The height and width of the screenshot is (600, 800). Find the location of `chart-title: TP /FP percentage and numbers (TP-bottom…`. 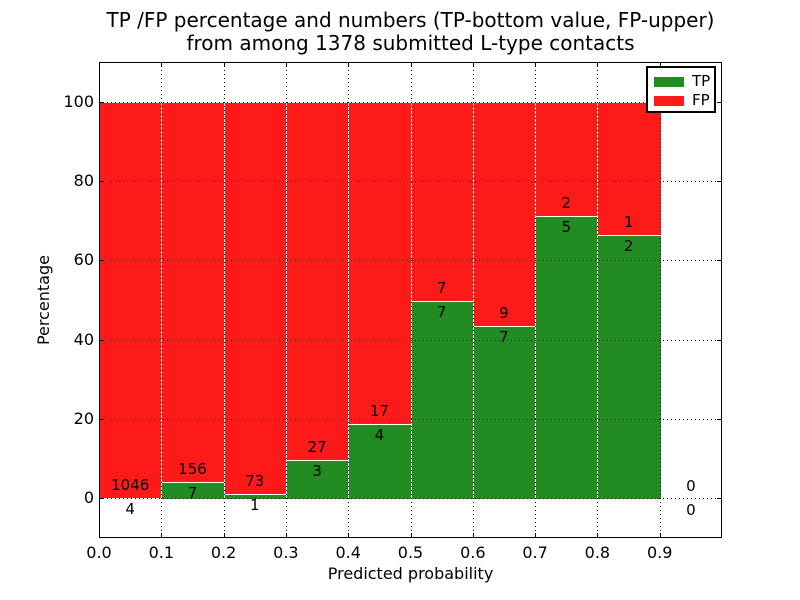

chart-title: TP /FP percentage and numbers (TP-bottom… is located at coordinates (410, 32).